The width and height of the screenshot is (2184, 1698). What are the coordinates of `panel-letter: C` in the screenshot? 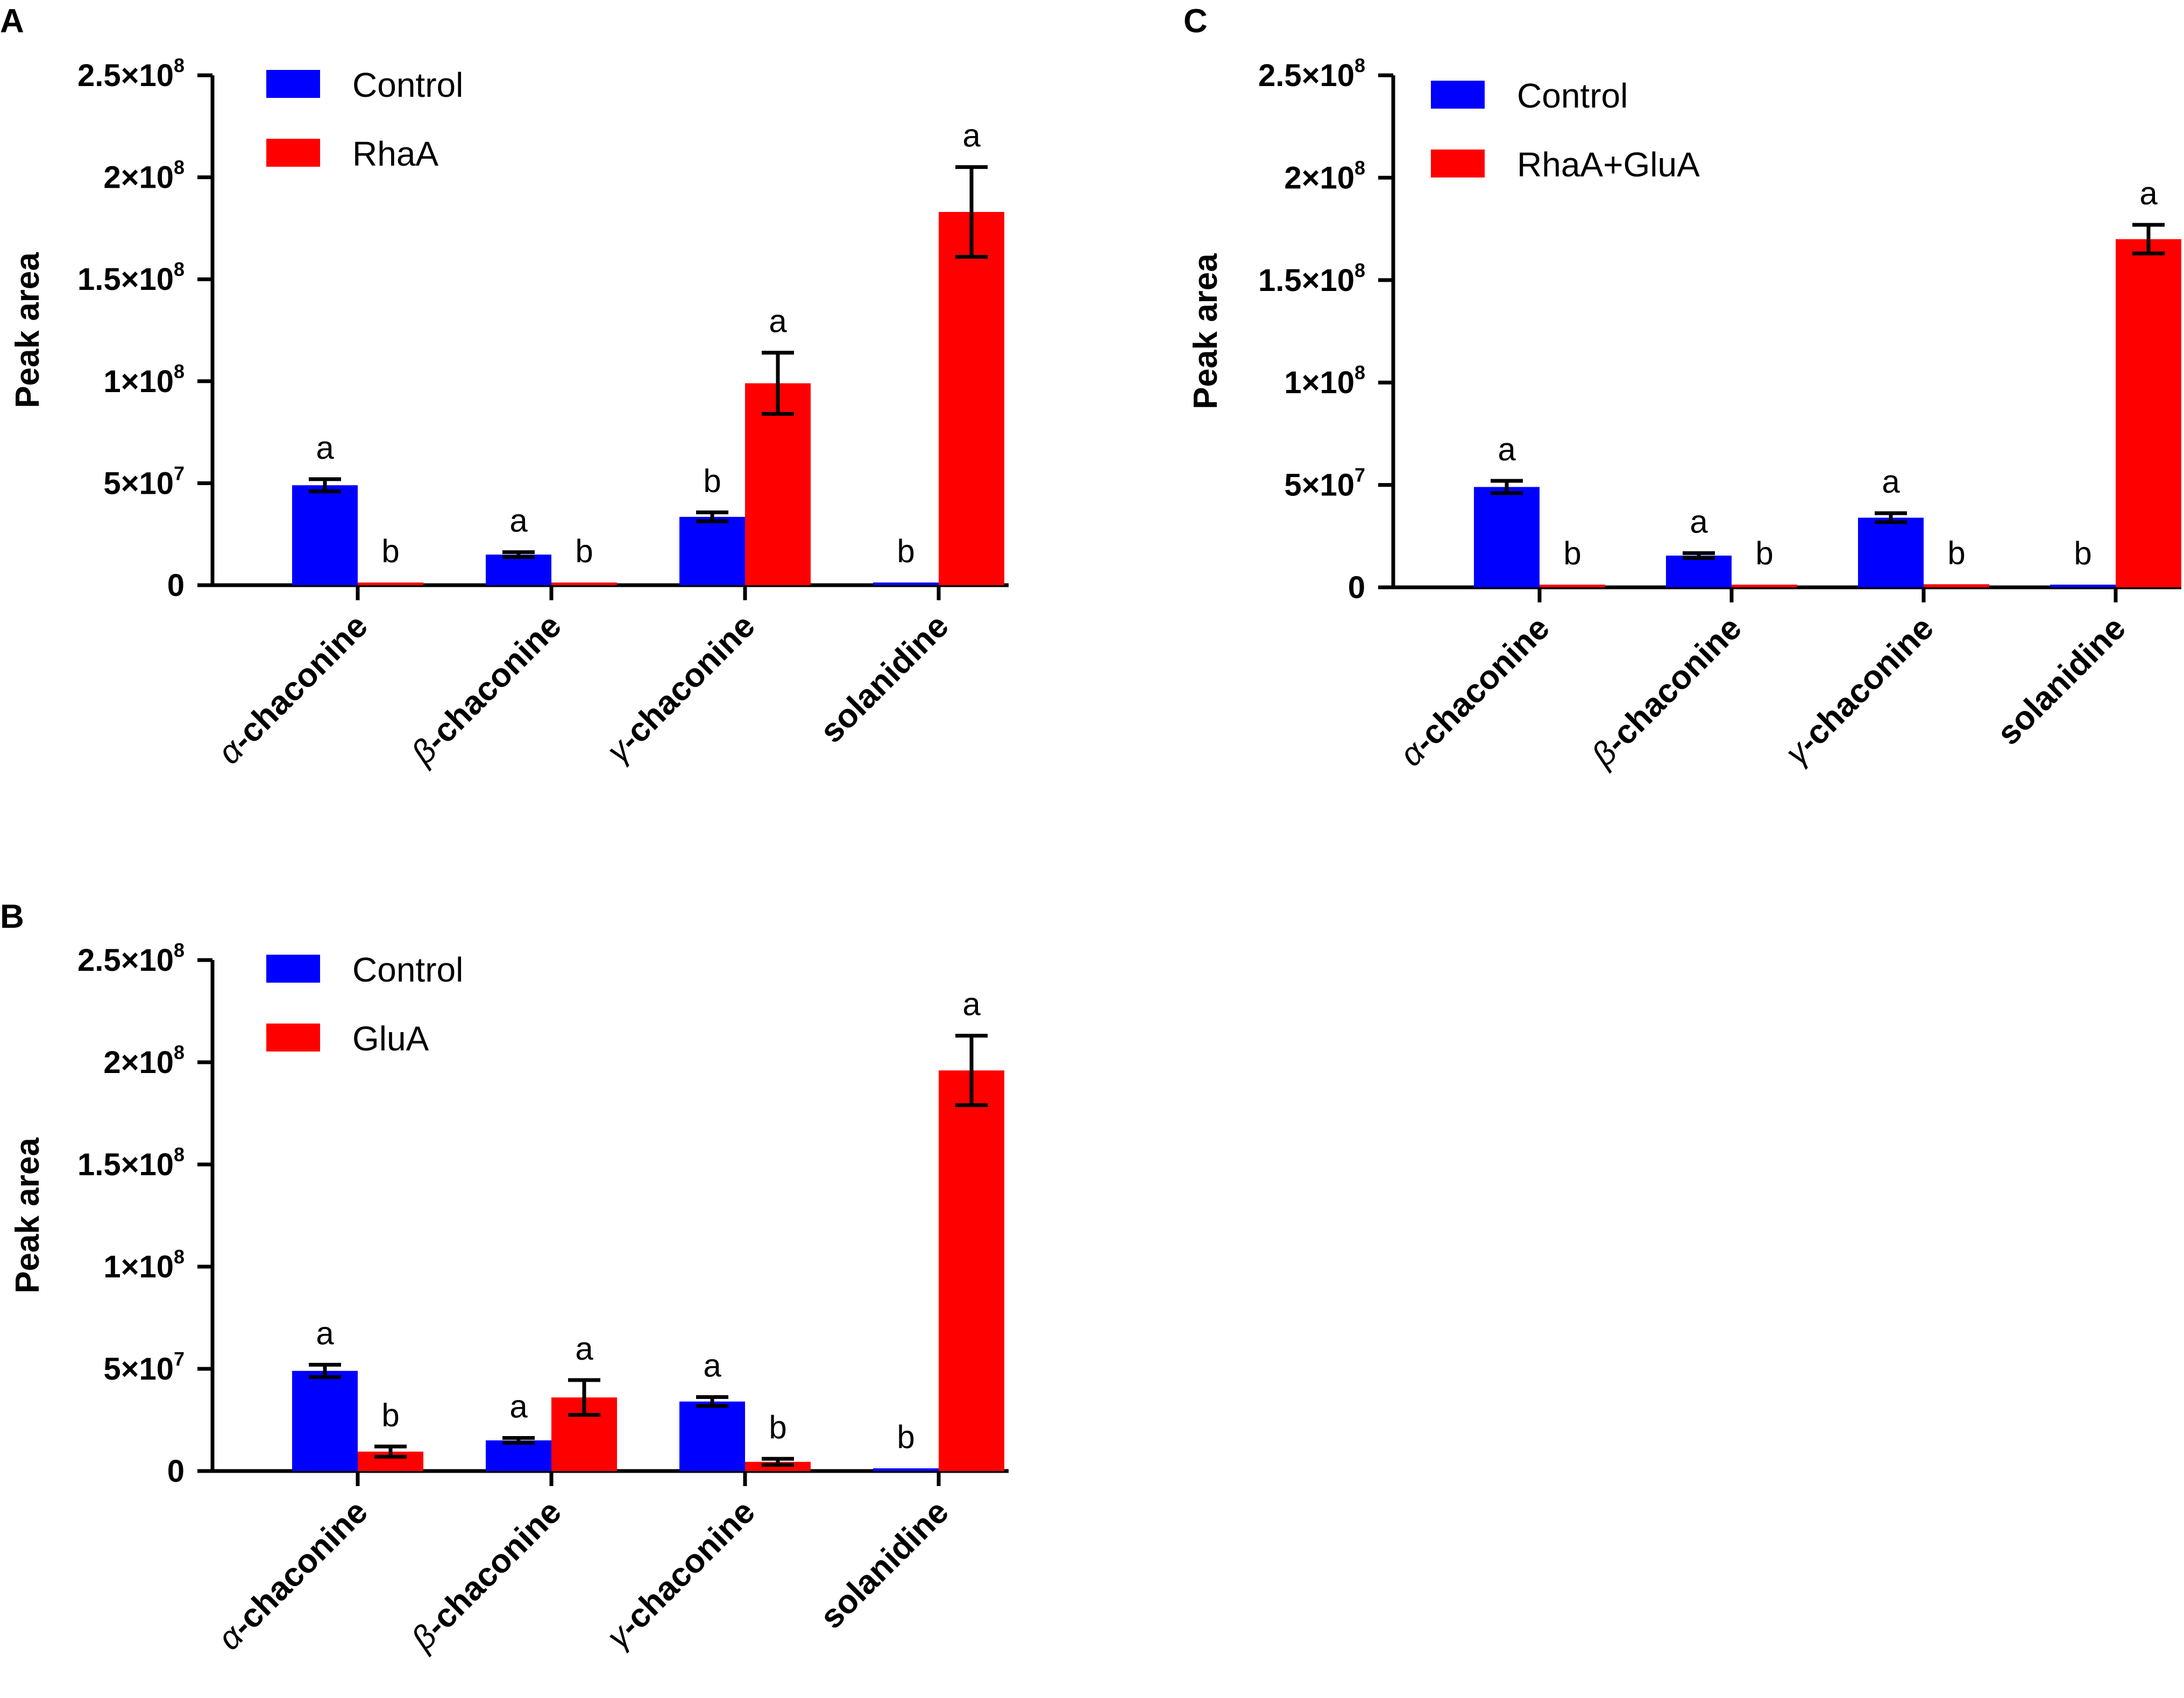 It's located at (1195, 21).